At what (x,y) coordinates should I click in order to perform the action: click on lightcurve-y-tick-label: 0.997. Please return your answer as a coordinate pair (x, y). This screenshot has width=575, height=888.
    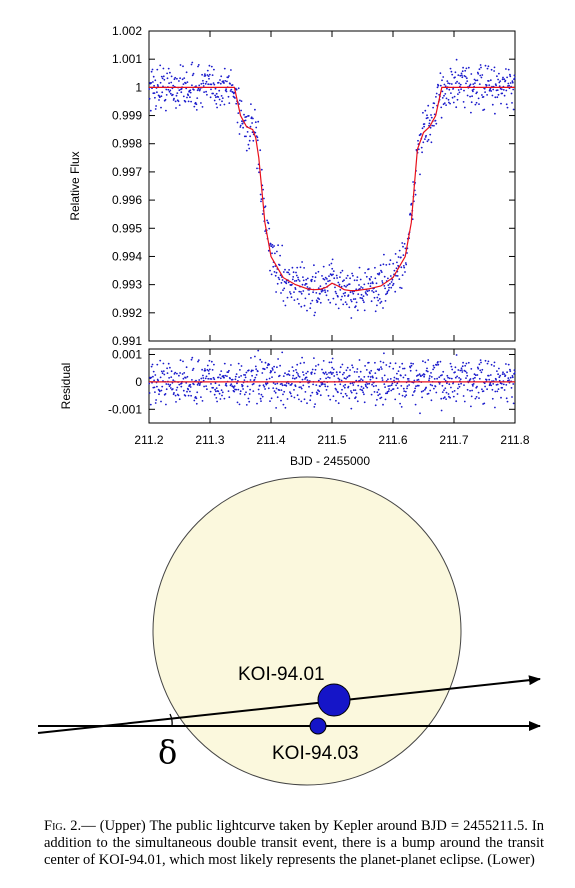
    Looking at the image, I should click on (127, 172).